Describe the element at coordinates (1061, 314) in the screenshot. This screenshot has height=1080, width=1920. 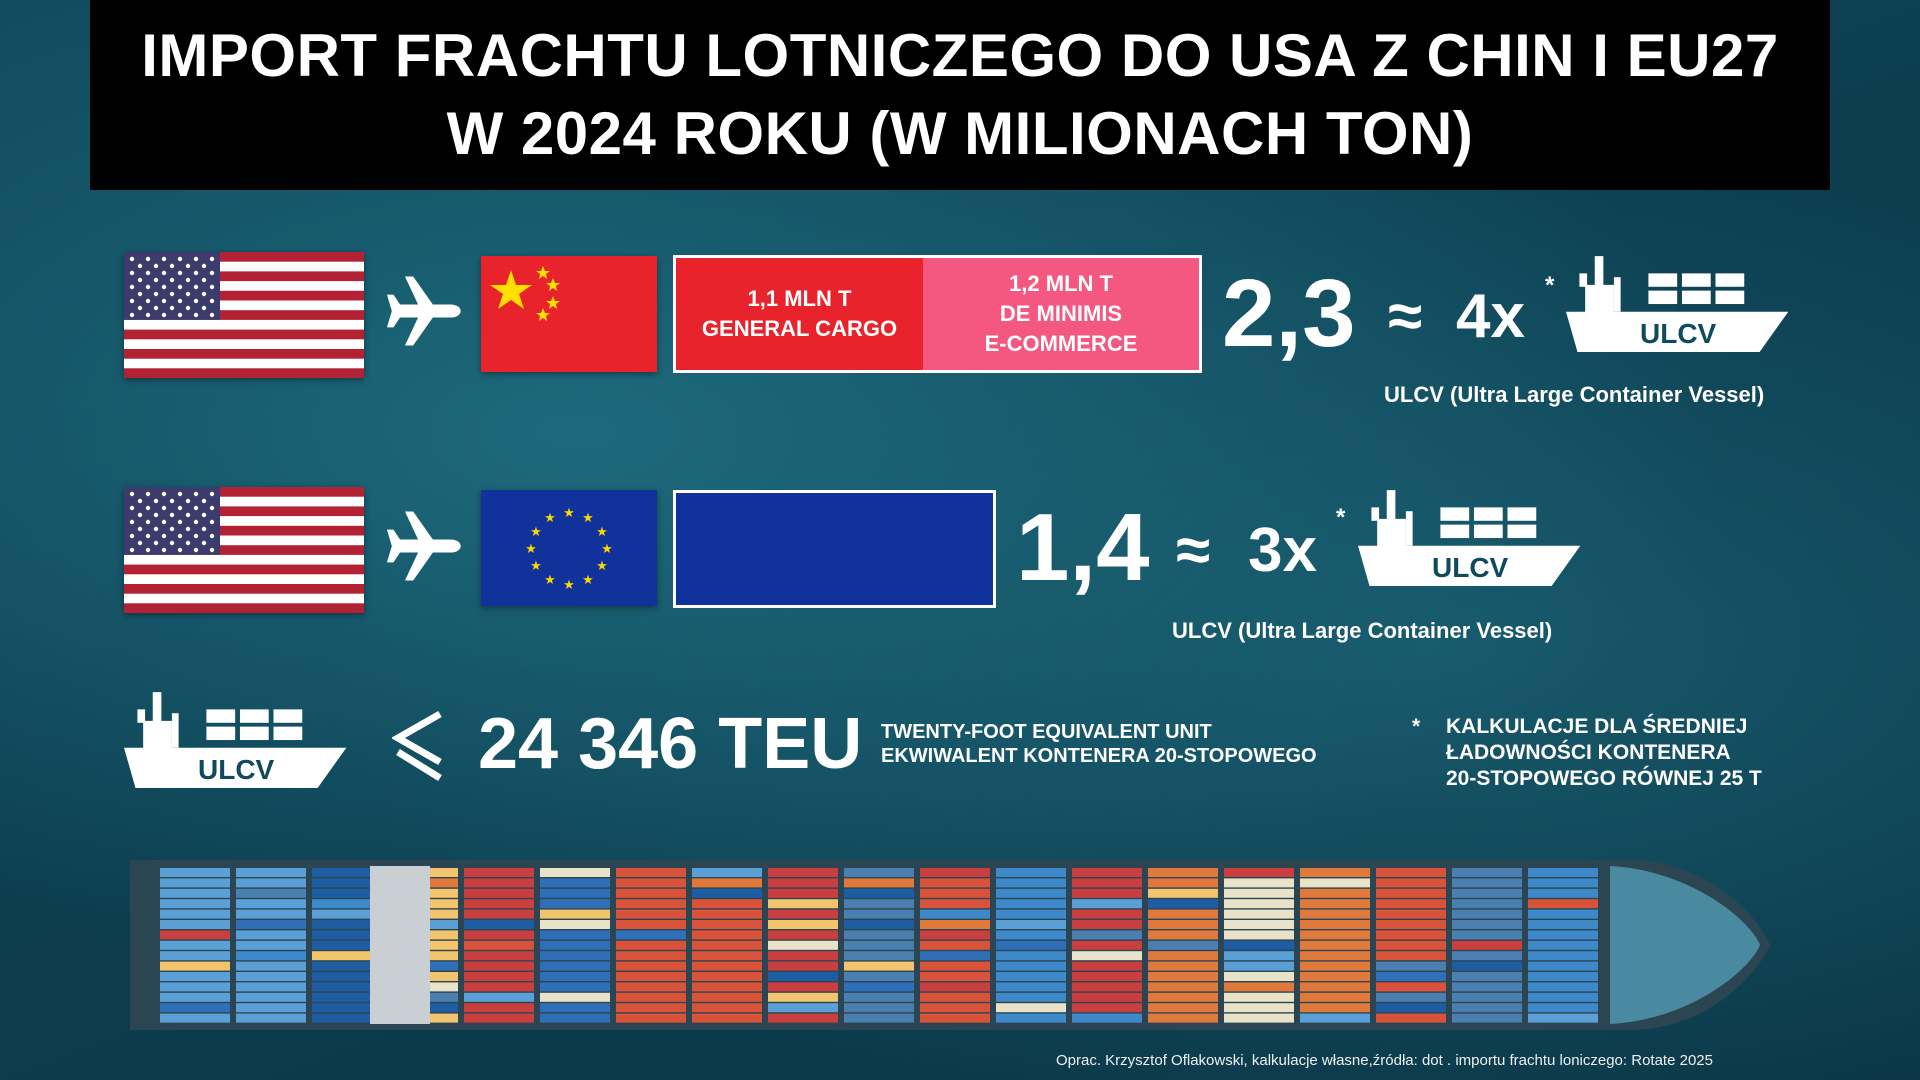
I see `de-minimis-segment: 1,2 MLN T DE MINIMIS E-COMMERCE` at that location.